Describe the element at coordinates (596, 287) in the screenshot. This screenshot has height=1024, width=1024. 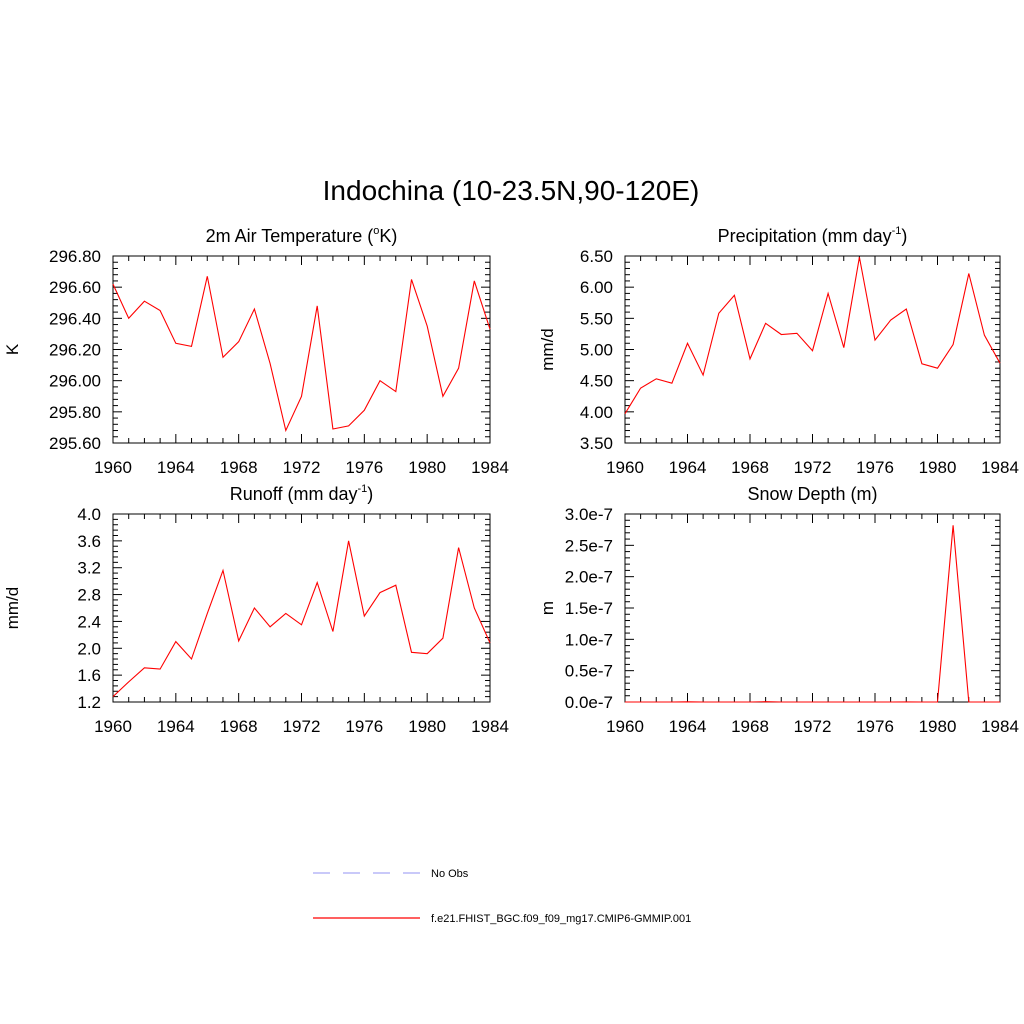
I see `y-tick-label: 6.00` at that location.